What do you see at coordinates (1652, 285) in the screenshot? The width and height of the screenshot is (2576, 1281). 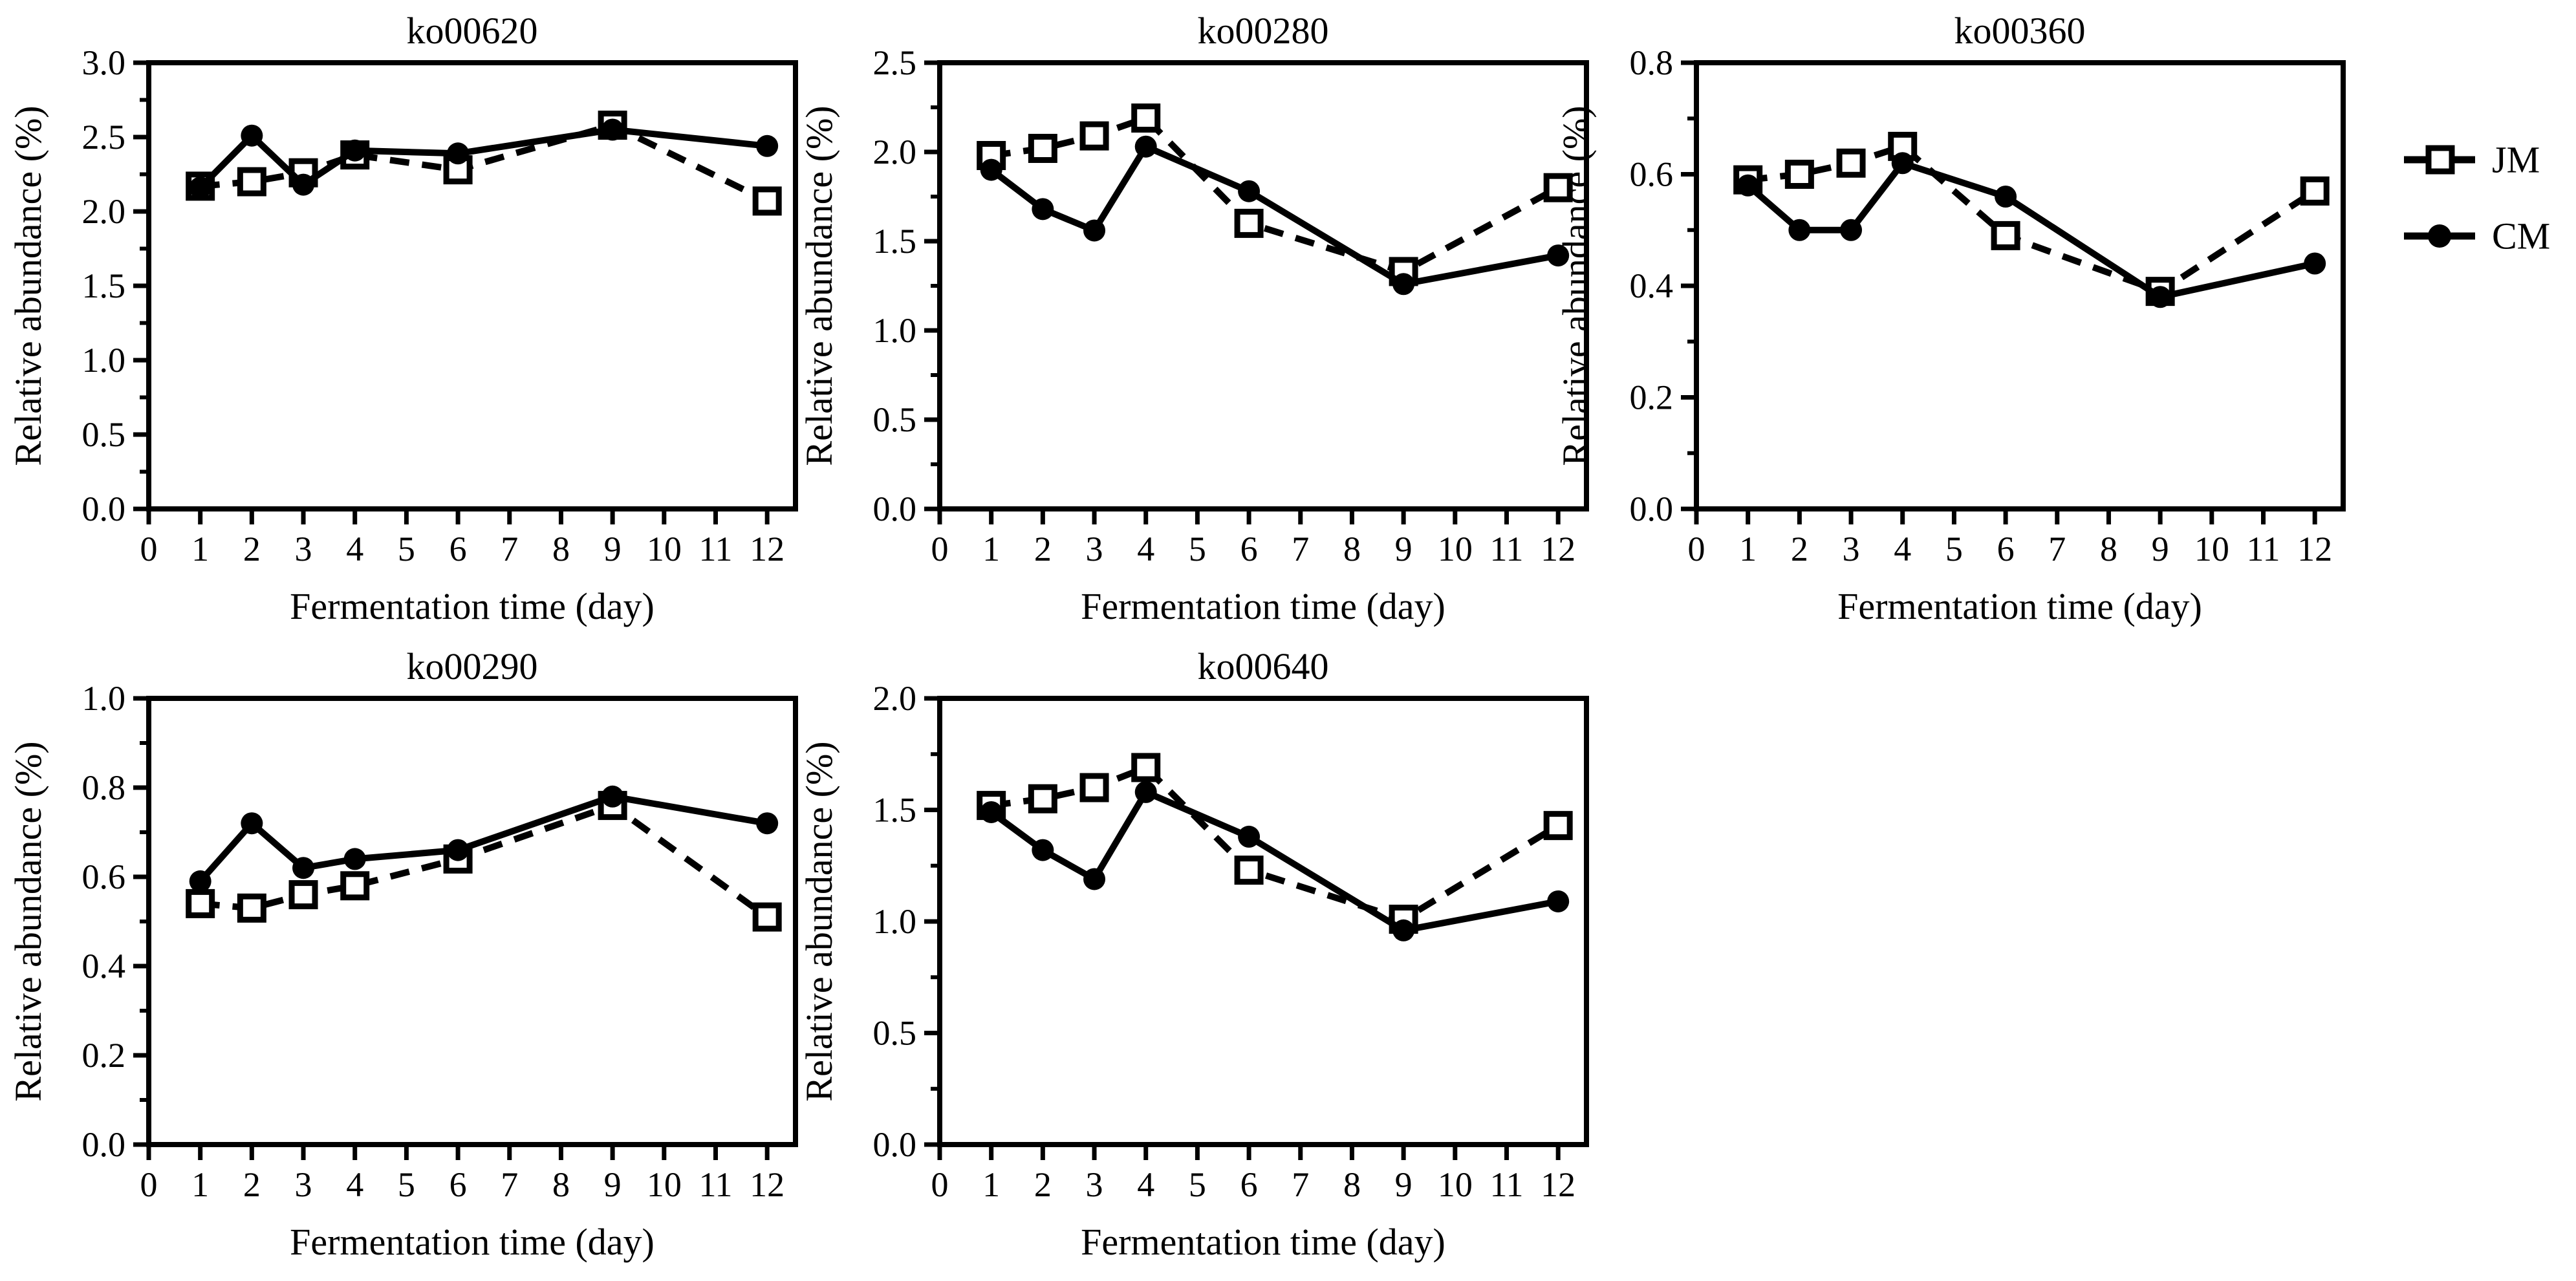 I see `y-tick-label: 0.4` at bounding box center [1652, 285].